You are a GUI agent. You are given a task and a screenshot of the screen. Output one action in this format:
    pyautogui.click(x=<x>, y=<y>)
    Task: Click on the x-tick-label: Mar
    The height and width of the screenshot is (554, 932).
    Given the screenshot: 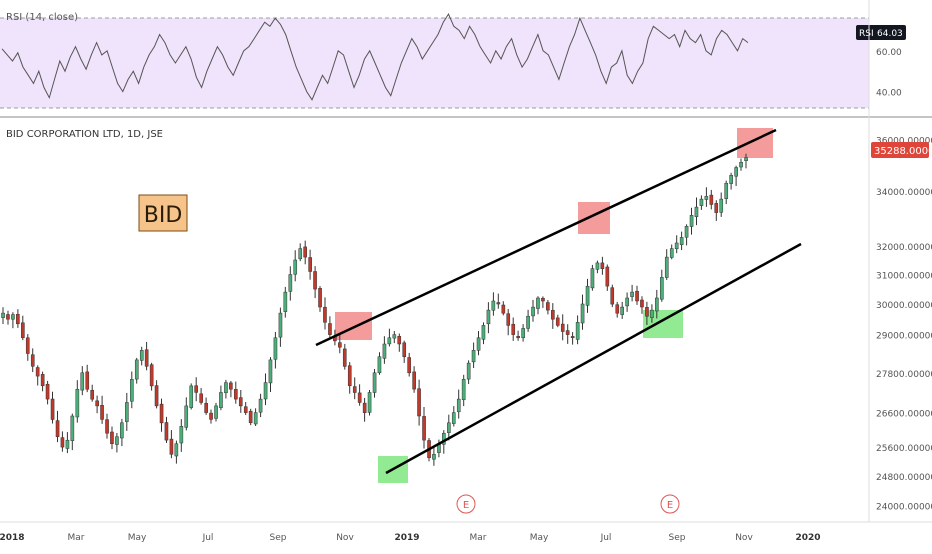 What is the action you would take?
    pyautogui.click(x=76, y=538)
    